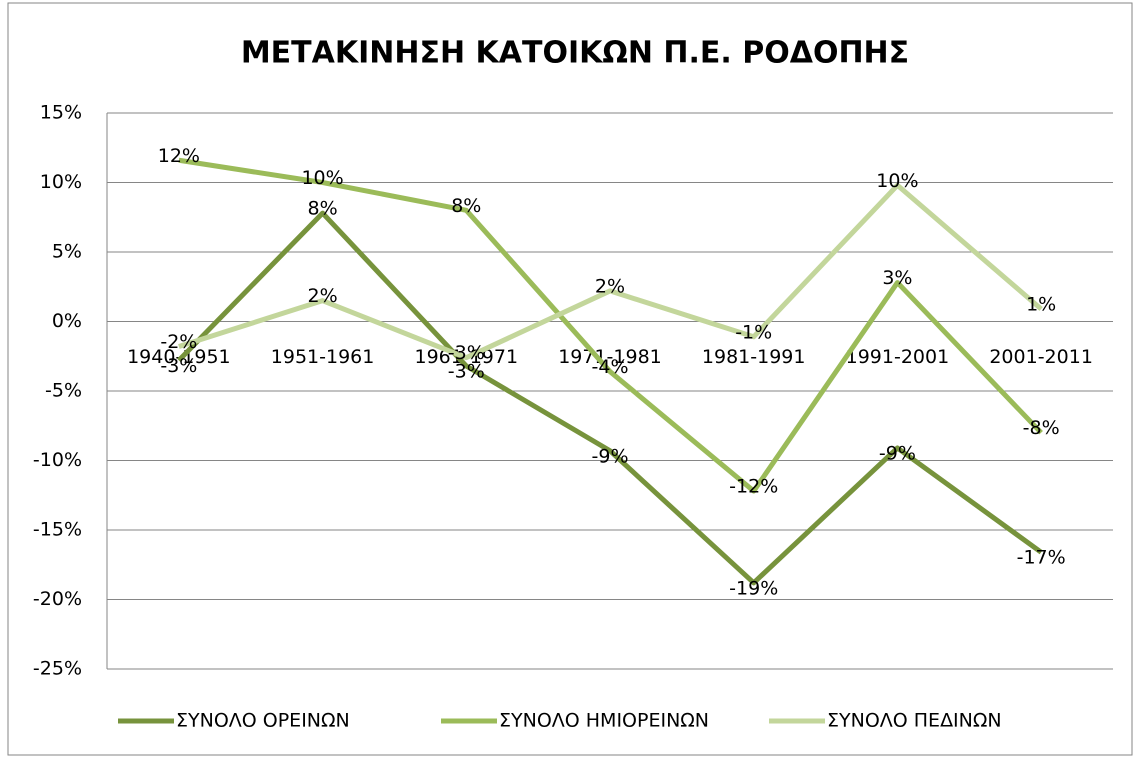 This screenshot has width=1137, height=758. Describe the element at coordinates (1041, 357) in the screenshot. I see `x-tick-label: 2001-2011` at that location.